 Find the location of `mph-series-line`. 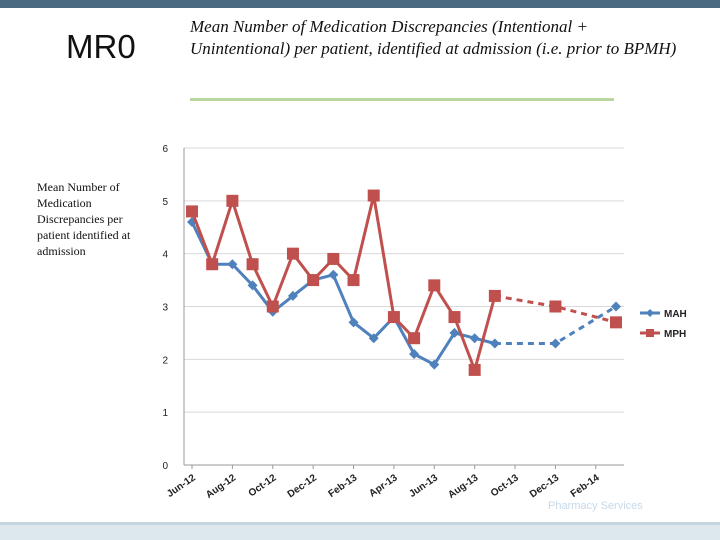

mph-series-line is located at coordinates (343, 283).